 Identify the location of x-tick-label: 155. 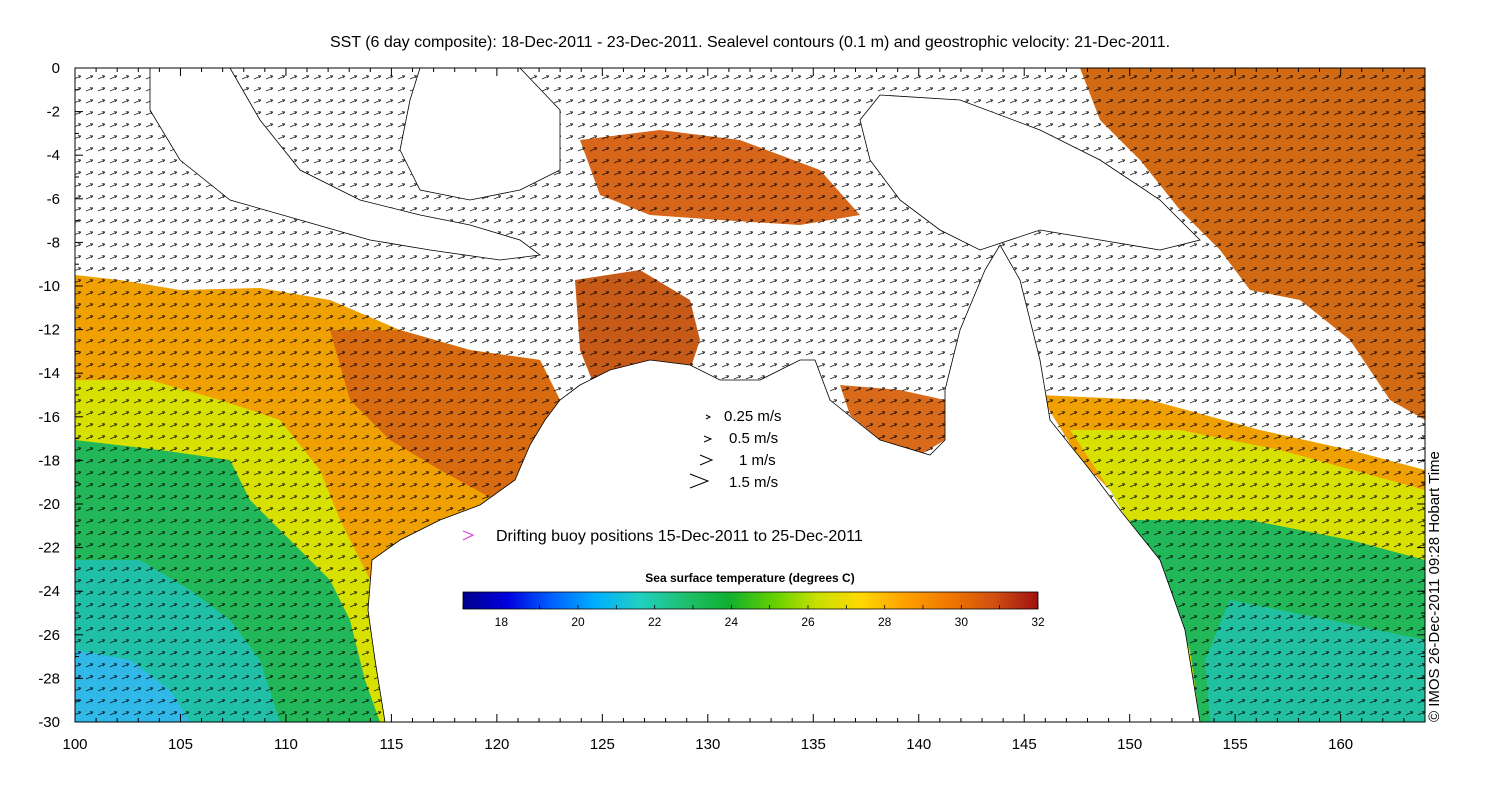
(1235, 744).